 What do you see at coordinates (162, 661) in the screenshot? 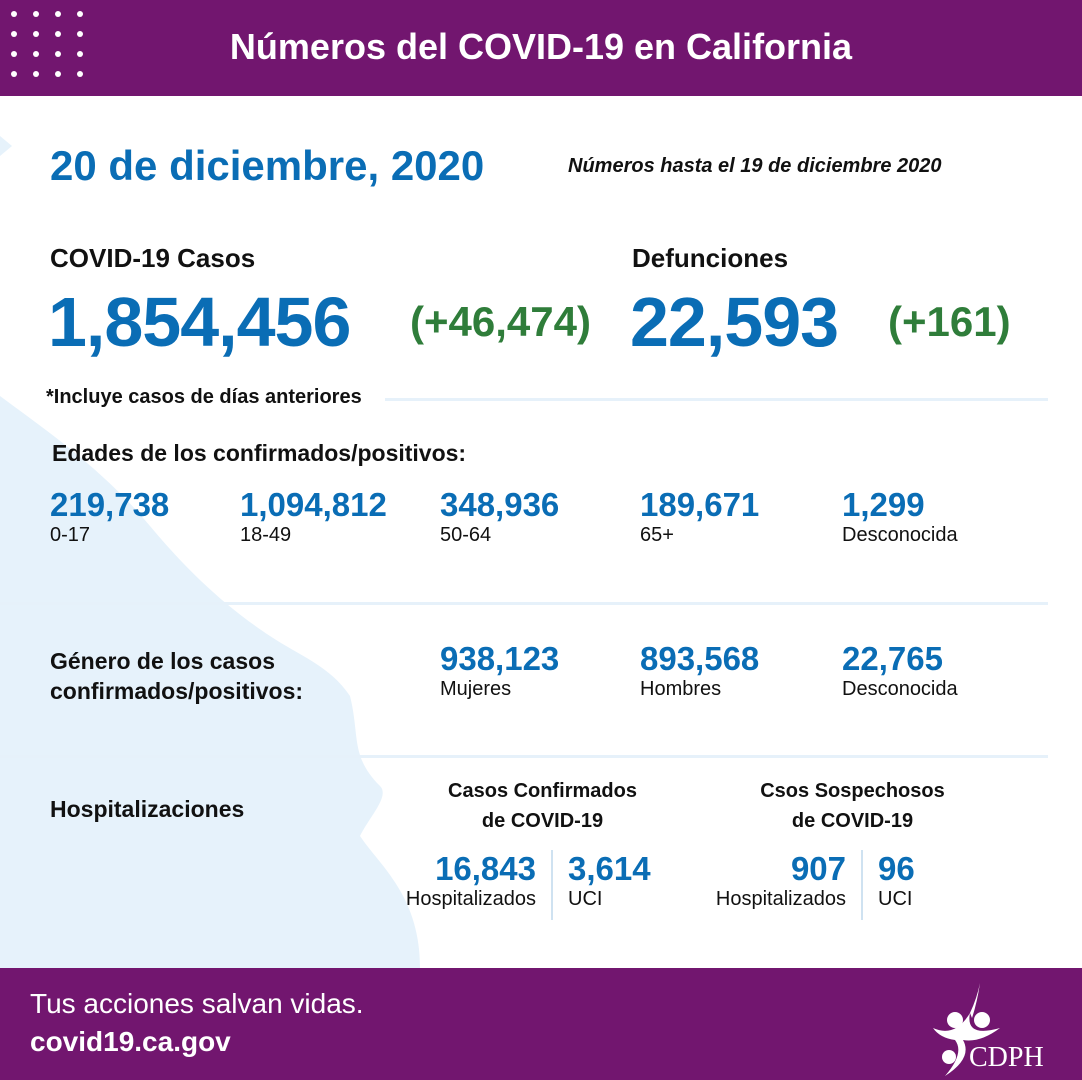
I see `gender-title-line: Género de los casos` at bounding box center [162, 661].